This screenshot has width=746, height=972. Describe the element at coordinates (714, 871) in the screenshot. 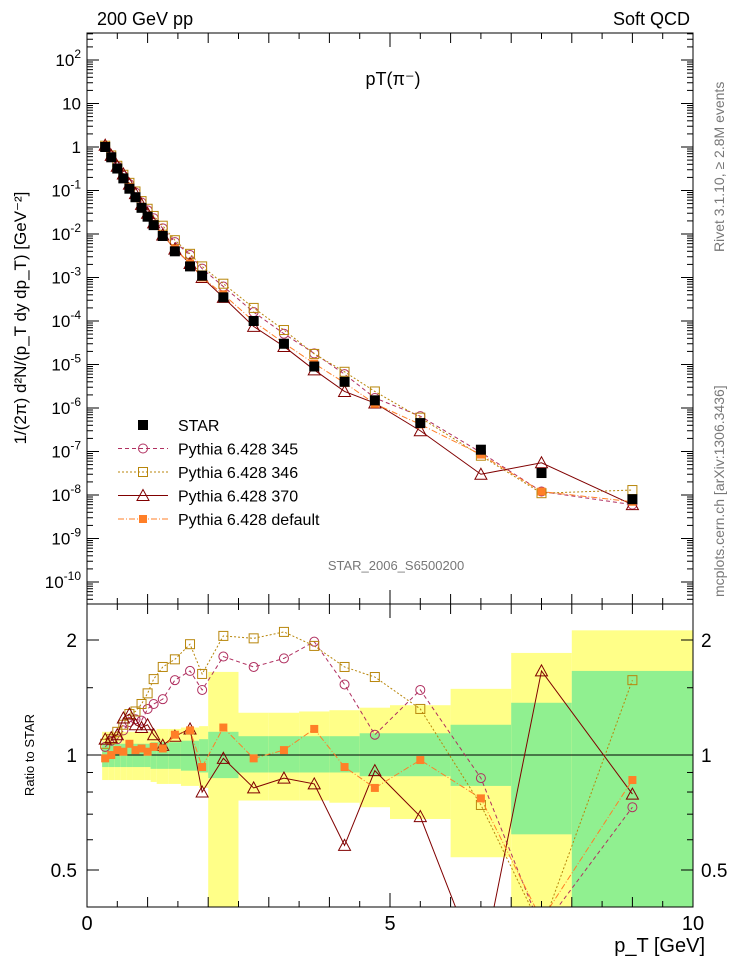

I see `ratio-ytick-label-right-0: 0.5` at that location.